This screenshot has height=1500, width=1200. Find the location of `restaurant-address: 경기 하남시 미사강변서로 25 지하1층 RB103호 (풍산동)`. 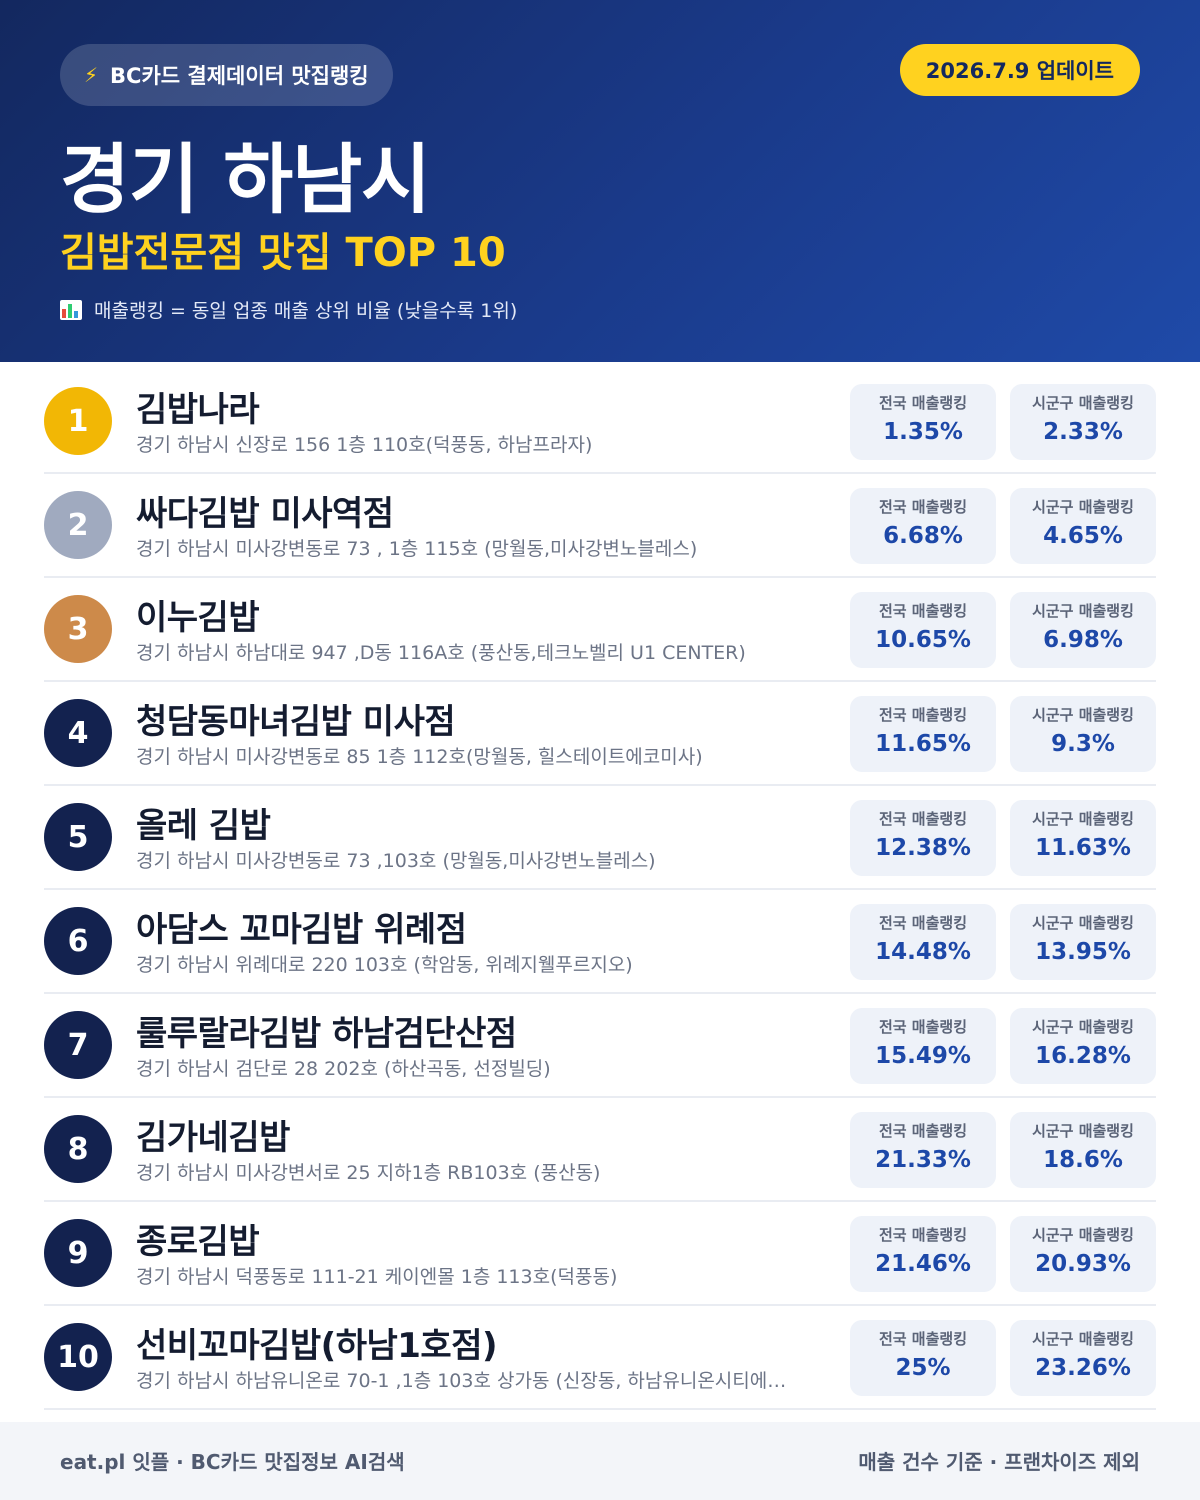

restaurant-address: 경기 하남시 미사강변서로 25 지하1층 RB103호 (풍산동) is located at coordinates (368, 1173).